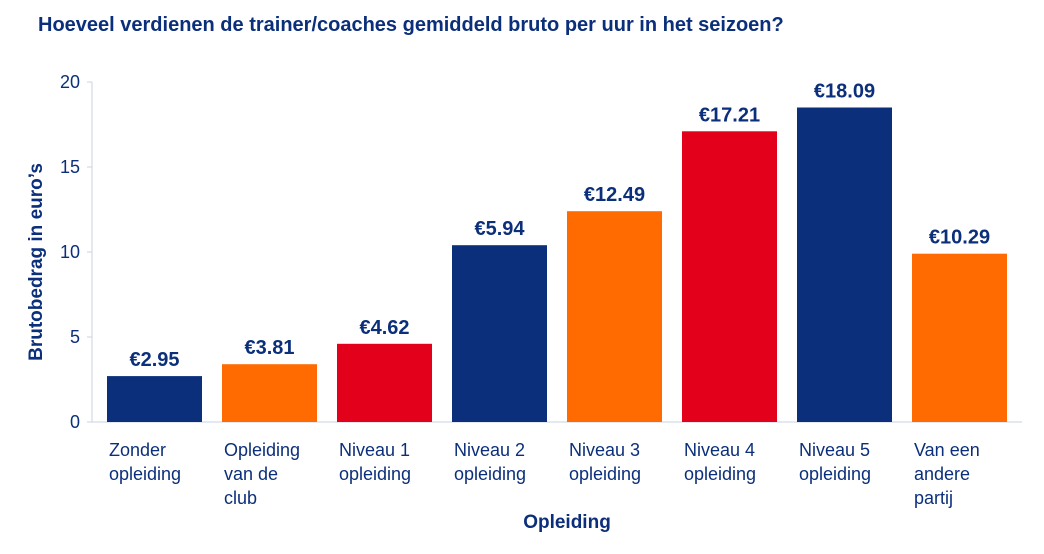 This screenshot has width=1044, height=554. What do you see at coordinates (154, 360) in the screenshot?
I see `bar-value-label: €2.95` at bounding box center [154, 360].